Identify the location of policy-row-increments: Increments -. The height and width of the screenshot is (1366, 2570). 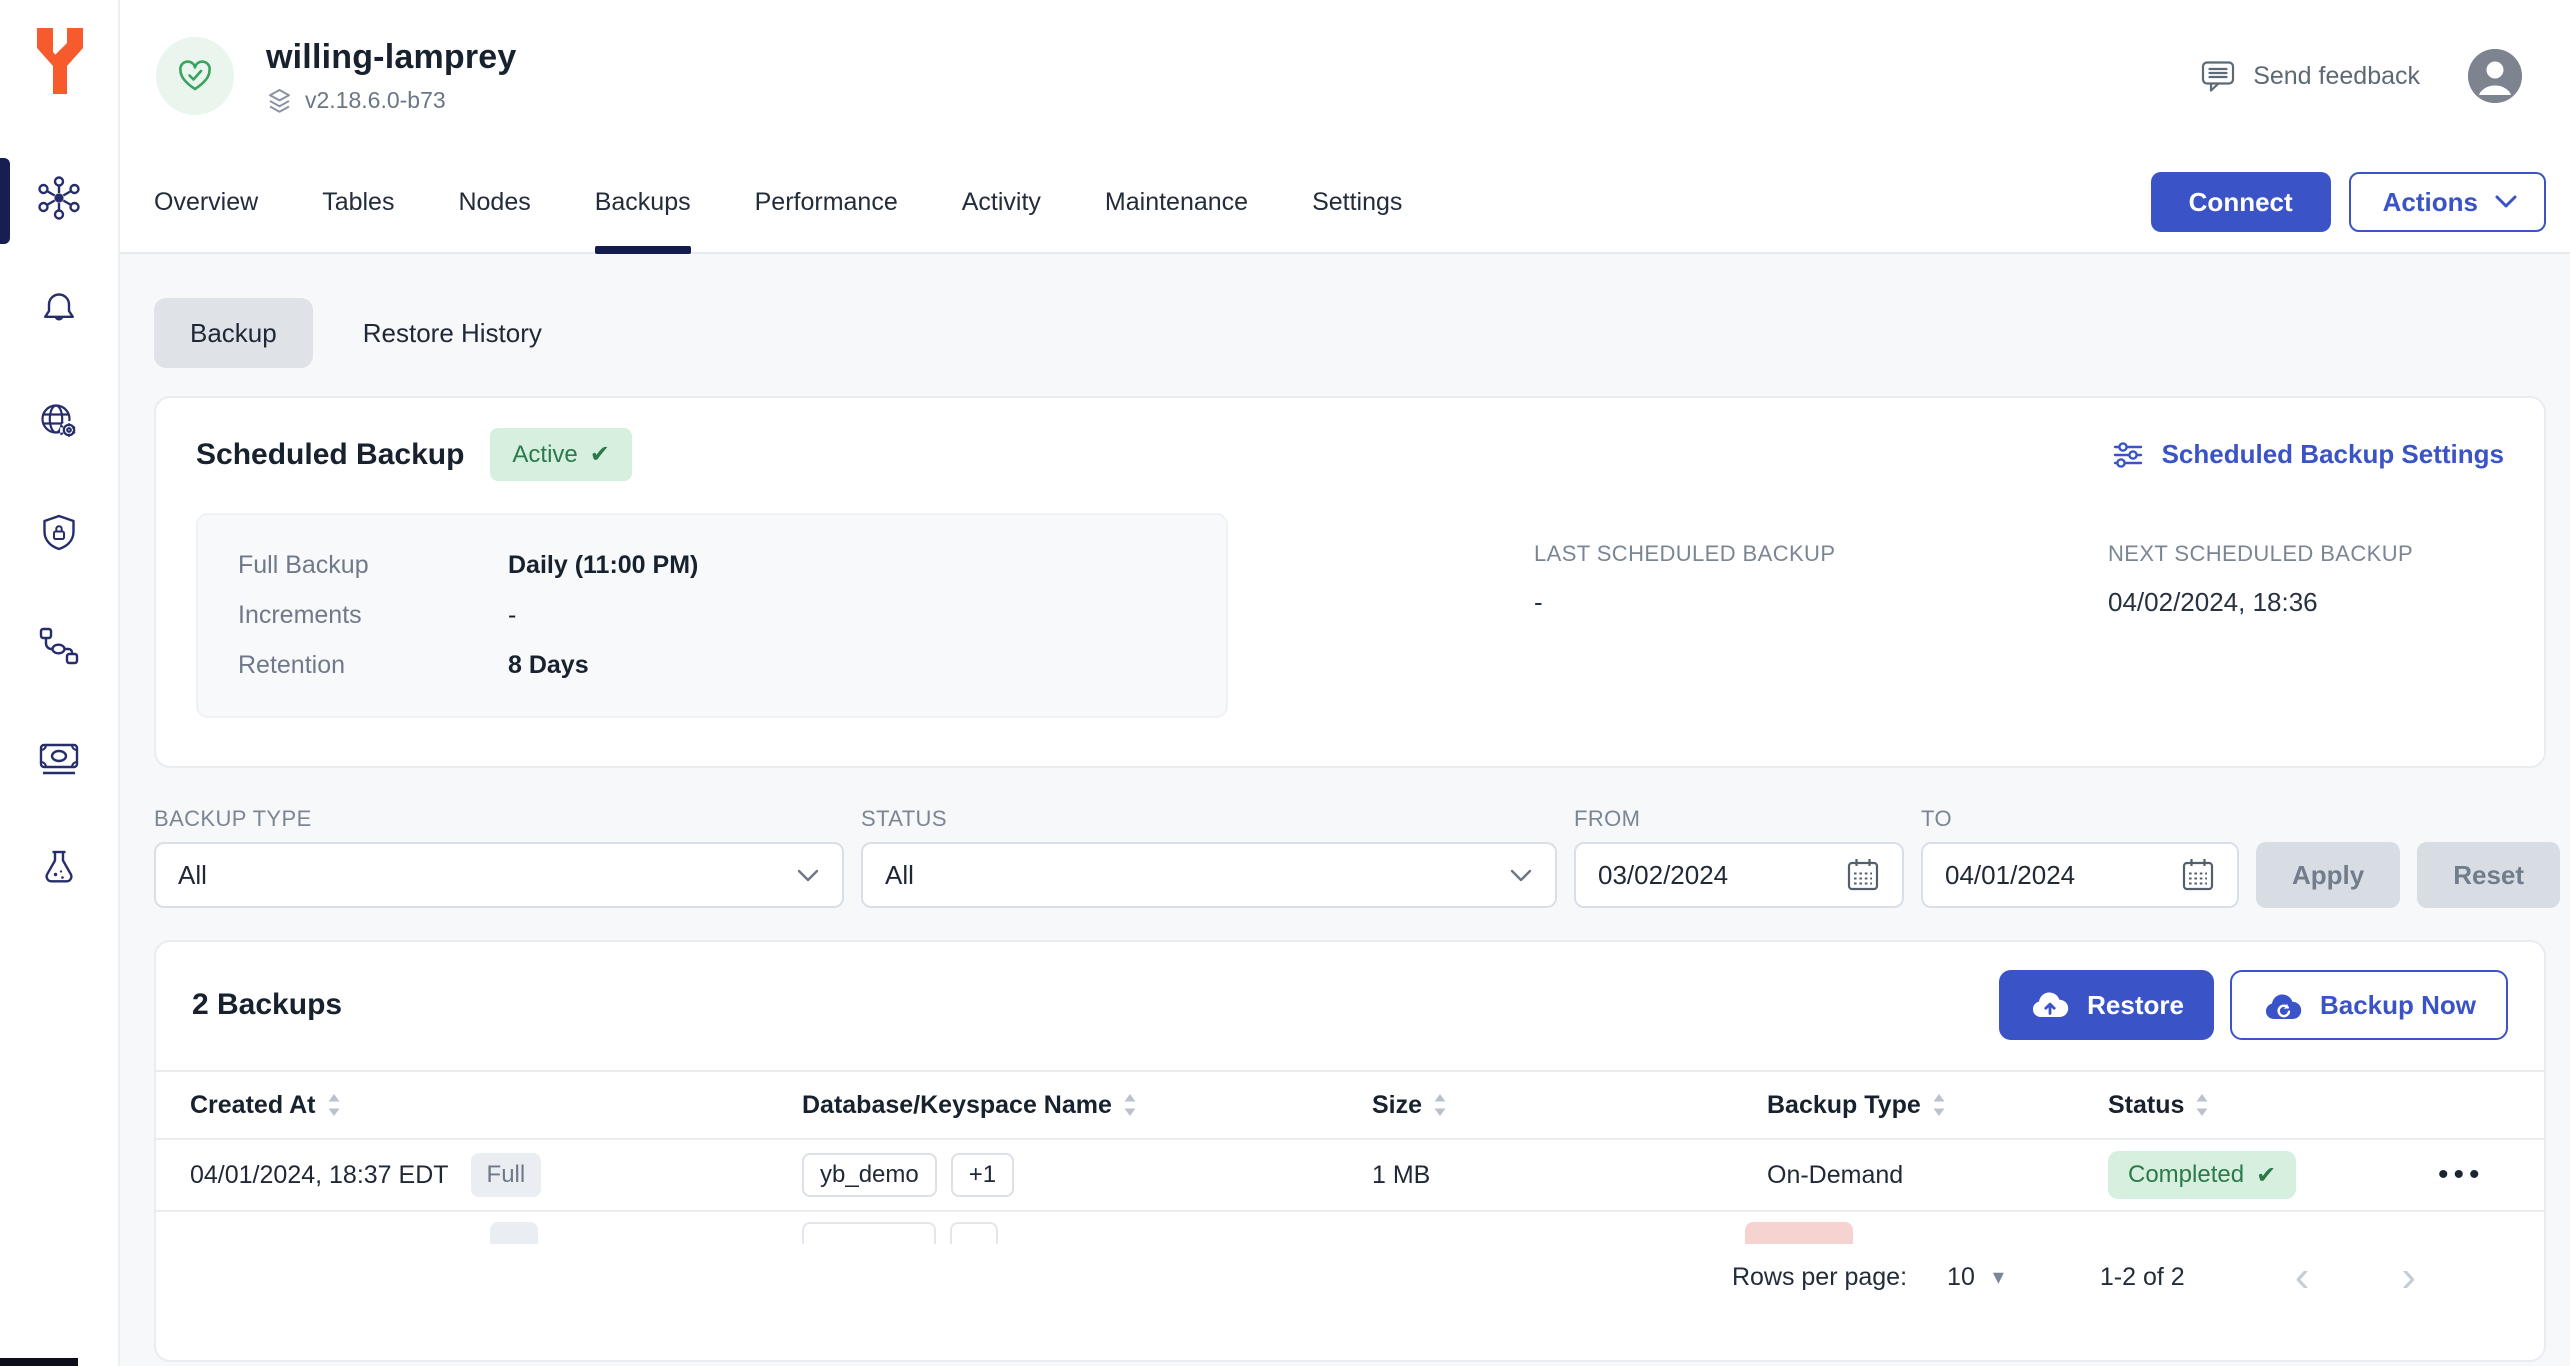
(712, 615).